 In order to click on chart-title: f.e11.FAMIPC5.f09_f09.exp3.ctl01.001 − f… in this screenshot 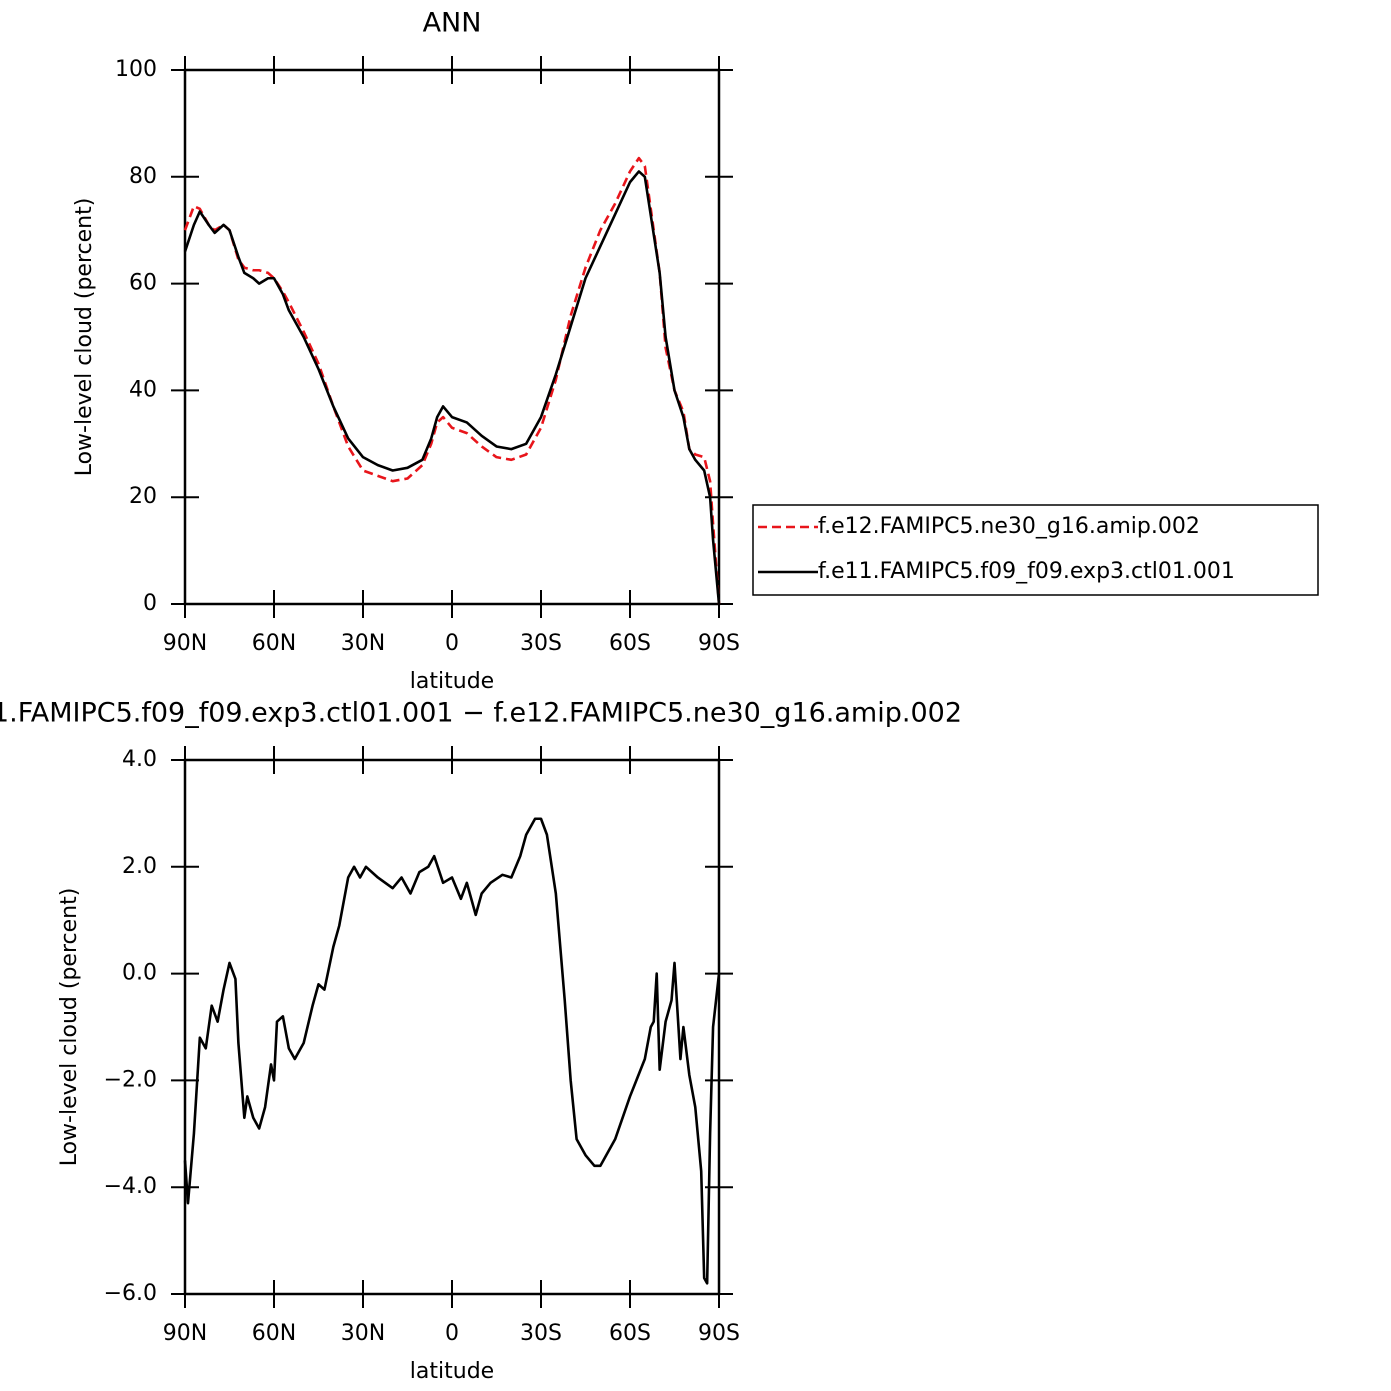, I will do `click(481, 713)`.